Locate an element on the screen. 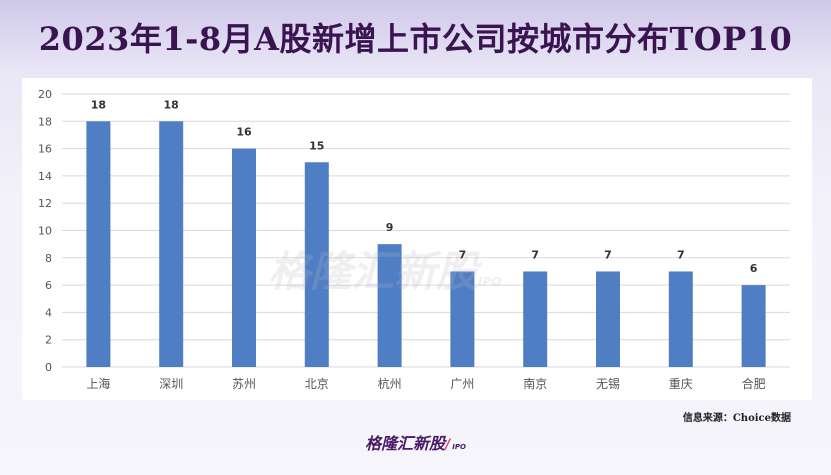 The height and width of the screenshot is (475, 831). data-label: 15 is located at coordinates (316, 145).